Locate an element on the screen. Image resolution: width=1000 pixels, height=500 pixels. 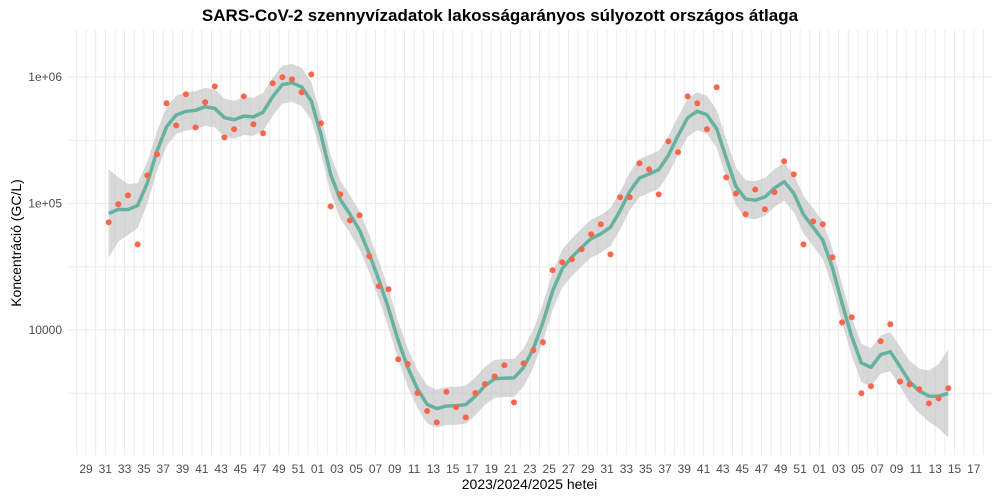
x-tick-label: 03 is located at coordinates (337, 469).